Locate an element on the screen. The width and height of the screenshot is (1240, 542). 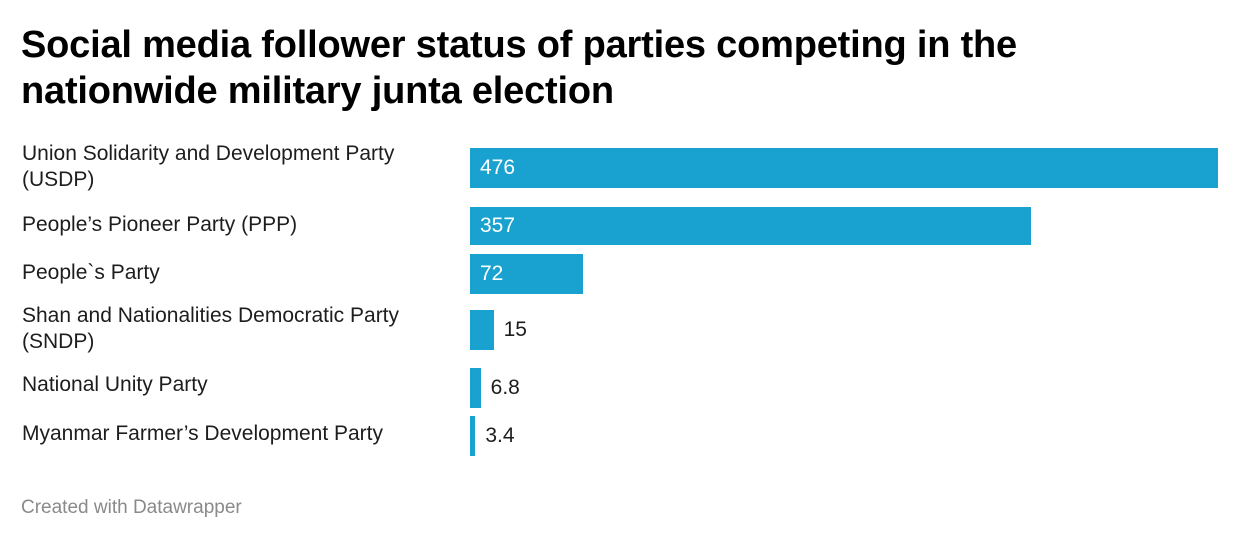
value-label: 3.4 is located at coordinates (500, 435).